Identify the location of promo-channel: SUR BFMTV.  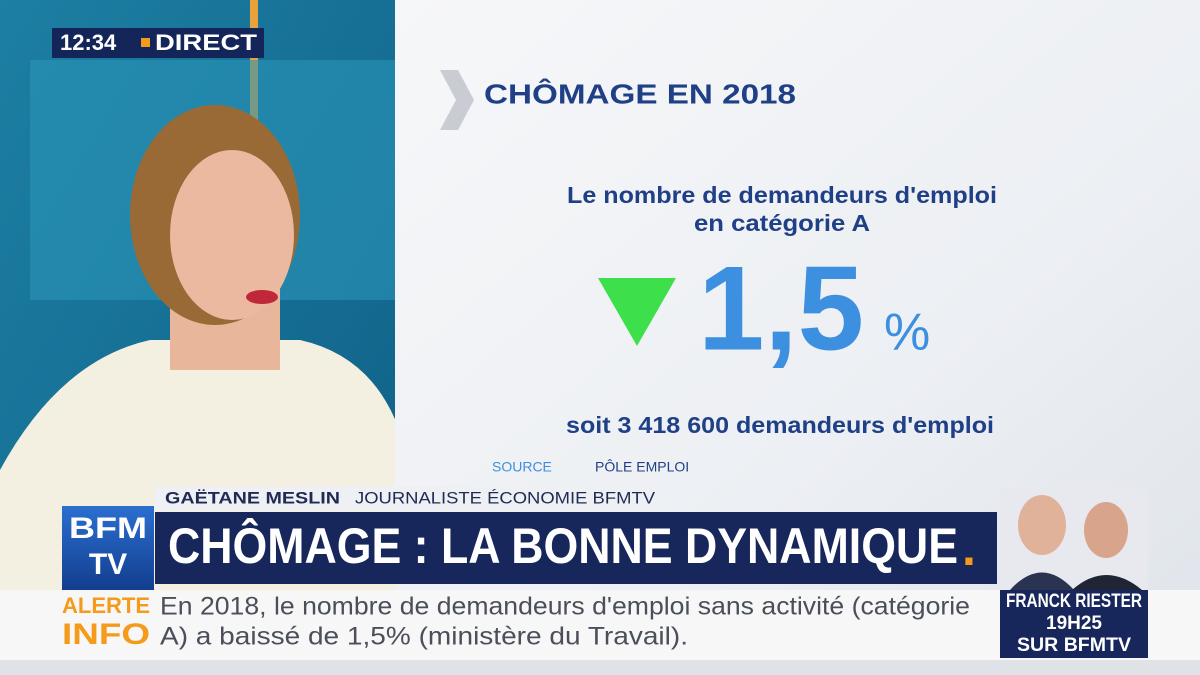
(1074, 645).